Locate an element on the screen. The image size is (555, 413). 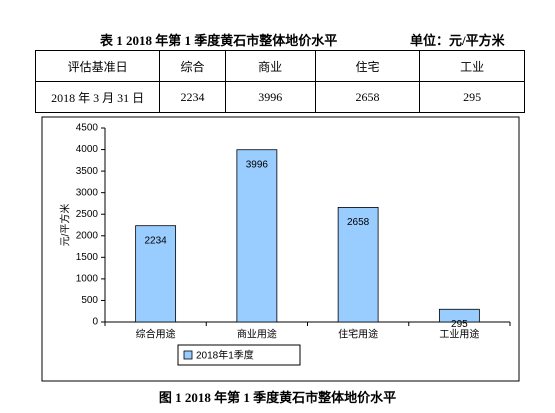
legend-box is located at coordinates (239, 355).